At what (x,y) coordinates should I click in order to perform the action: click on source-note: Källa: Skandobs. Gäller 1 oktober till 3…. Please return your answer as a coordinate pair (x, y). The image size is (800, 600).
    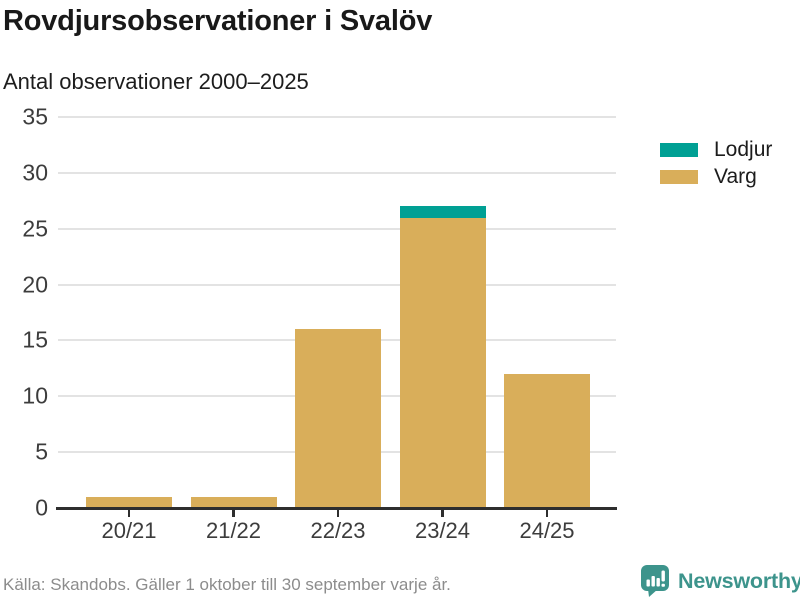
    Looking at the image, I should click on (227, 584).